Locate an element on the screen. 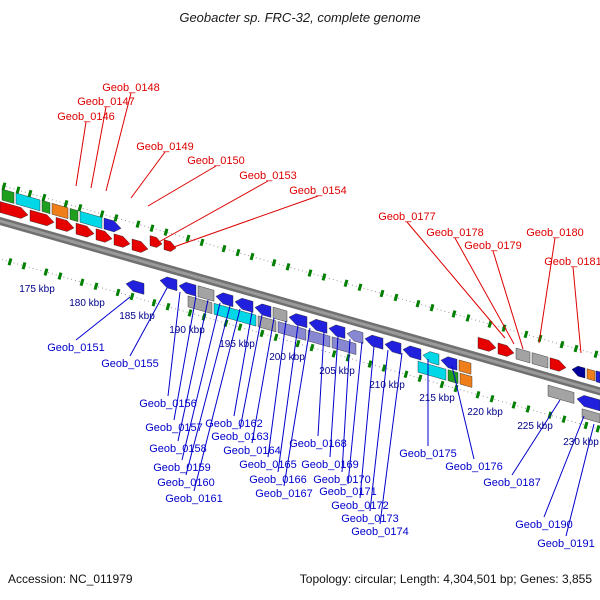 The width and height of the screenshot is (600, 600). gene-label: Geob_0170 is located at coordinates (342, 480).